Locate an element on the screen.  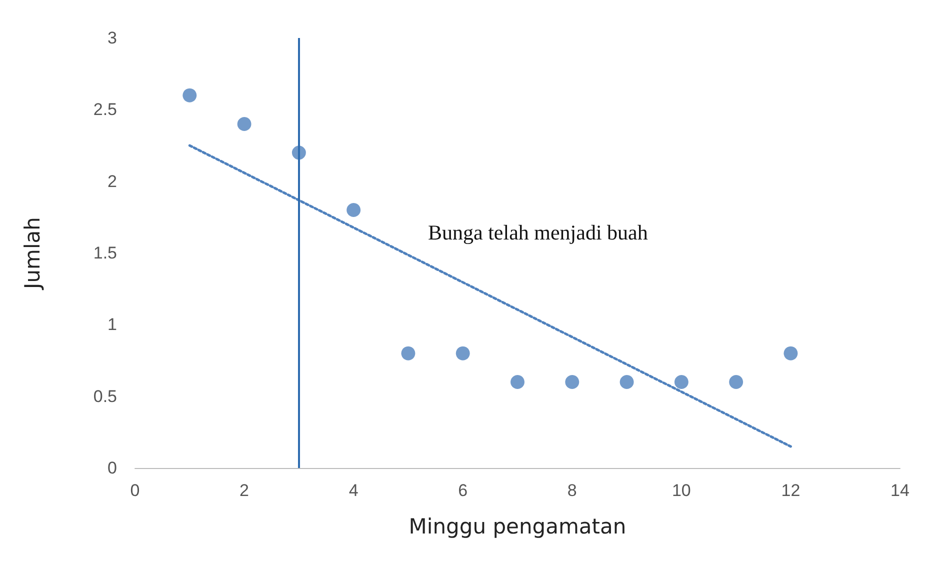
y-tick-label: 3 is located at coordinates (112, 38).